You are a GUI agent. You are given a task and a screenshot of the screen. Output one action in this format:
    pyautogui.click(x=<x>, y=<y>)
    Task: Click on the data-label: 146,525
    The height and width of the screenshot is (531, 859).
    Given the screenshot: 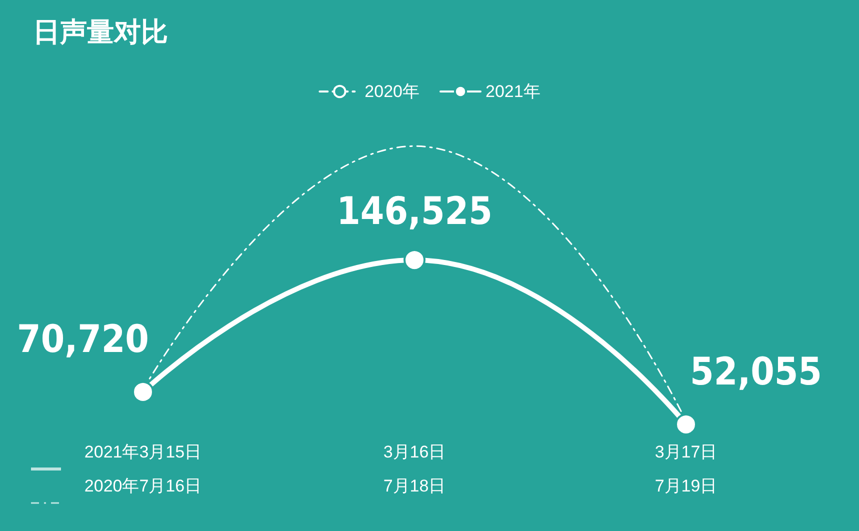 What is the action you would take?
    pyautogui.click(x=414, y=211)
    